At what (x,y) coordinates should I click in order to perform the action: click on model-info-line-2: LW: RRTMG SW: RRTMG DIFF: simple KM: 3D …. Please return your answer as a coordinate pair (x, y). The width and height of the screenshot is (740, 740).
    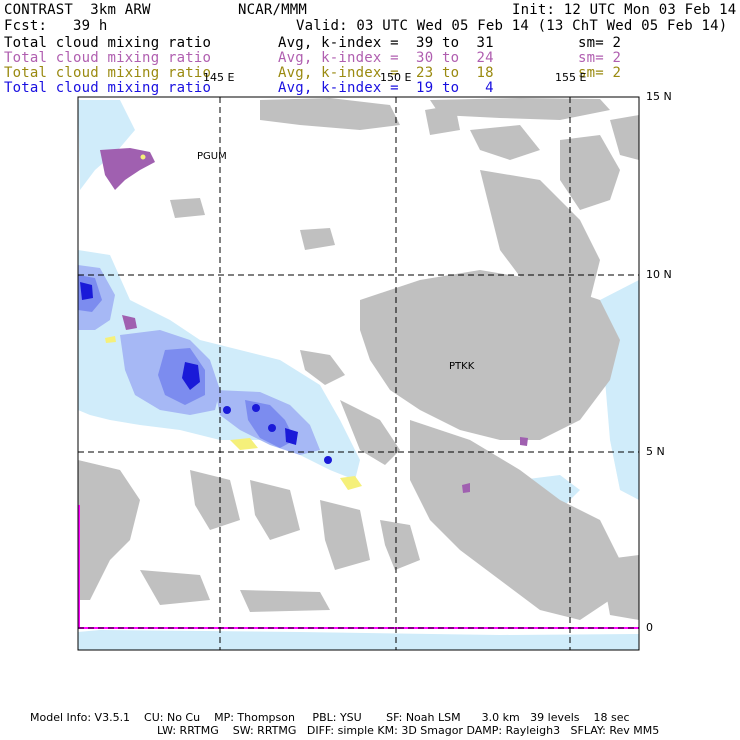
    Looking at the image, I should click on (408, 730).